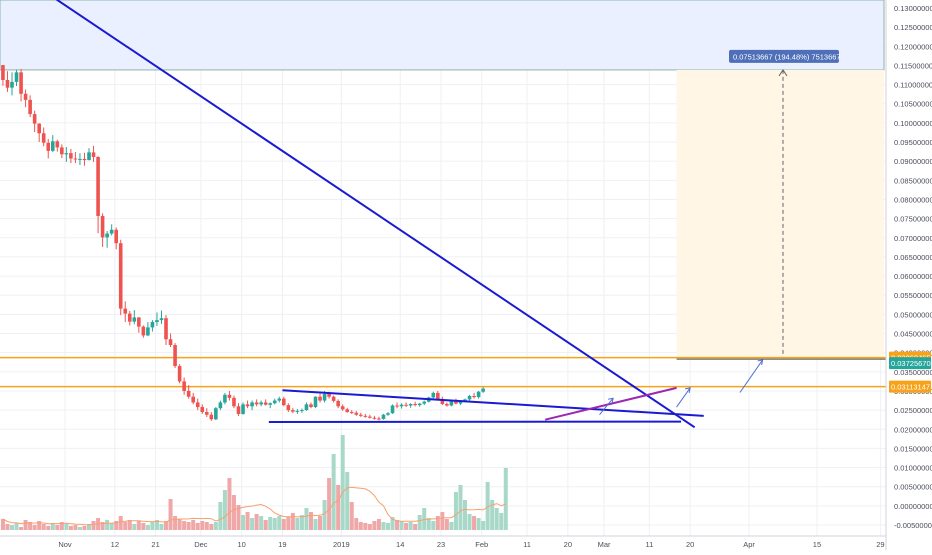 This screenshot has height=555, width=932. Describe the element at coordinates (913, 410) in the screenshot. I see `price-tick-label: 0.02500000` at that location.